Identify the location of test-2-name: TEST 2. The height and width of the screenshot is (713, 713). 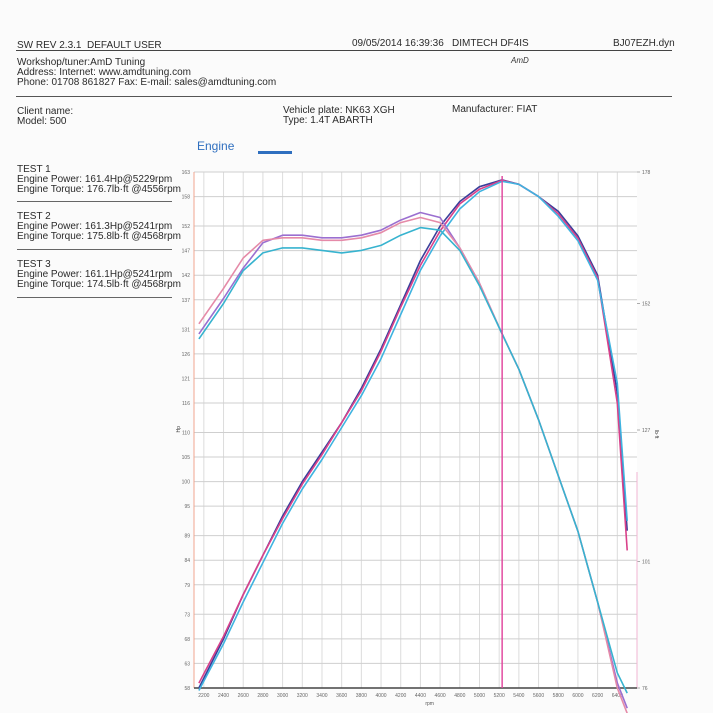
(34, 216).